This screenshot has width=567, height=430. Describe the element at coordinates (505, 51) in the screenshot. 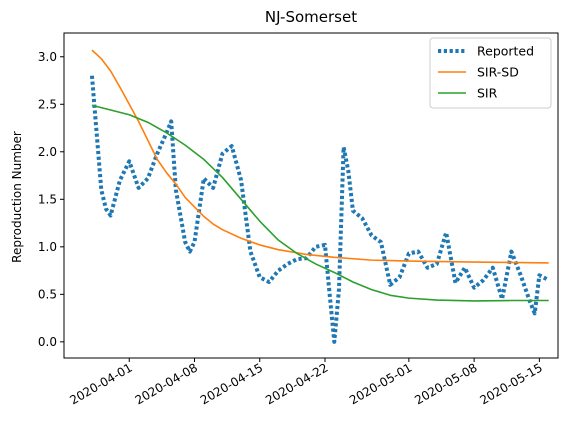

I see `legend-label: Reported` at that location.